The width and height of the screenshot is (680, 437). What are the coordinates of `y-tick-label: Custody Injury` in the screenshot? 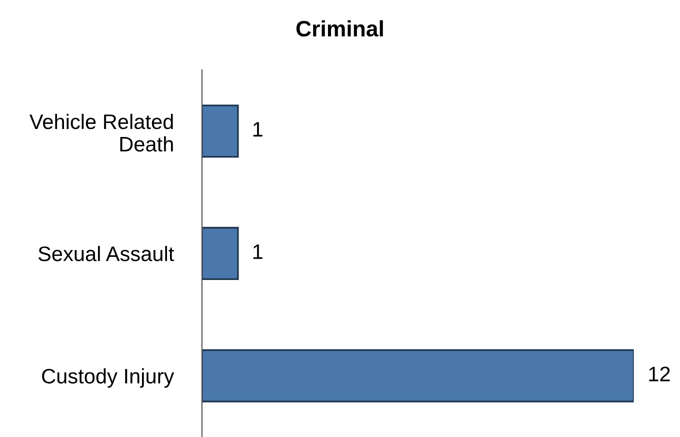 It's located at (108, 378).